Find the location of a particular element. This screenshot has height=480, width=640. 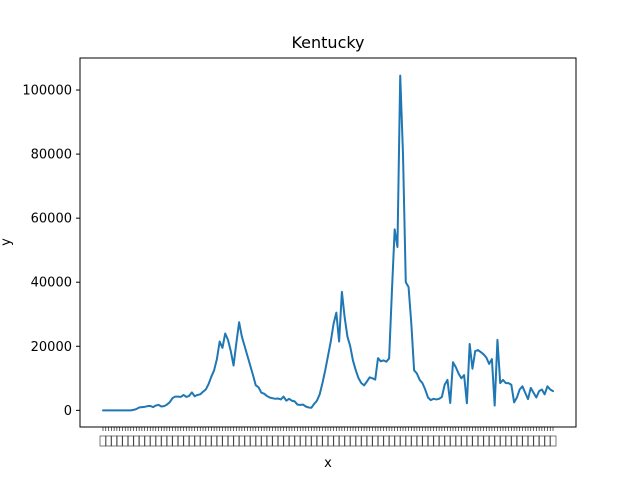

chart-title: Kentucky is located at coordinates (327, 42).